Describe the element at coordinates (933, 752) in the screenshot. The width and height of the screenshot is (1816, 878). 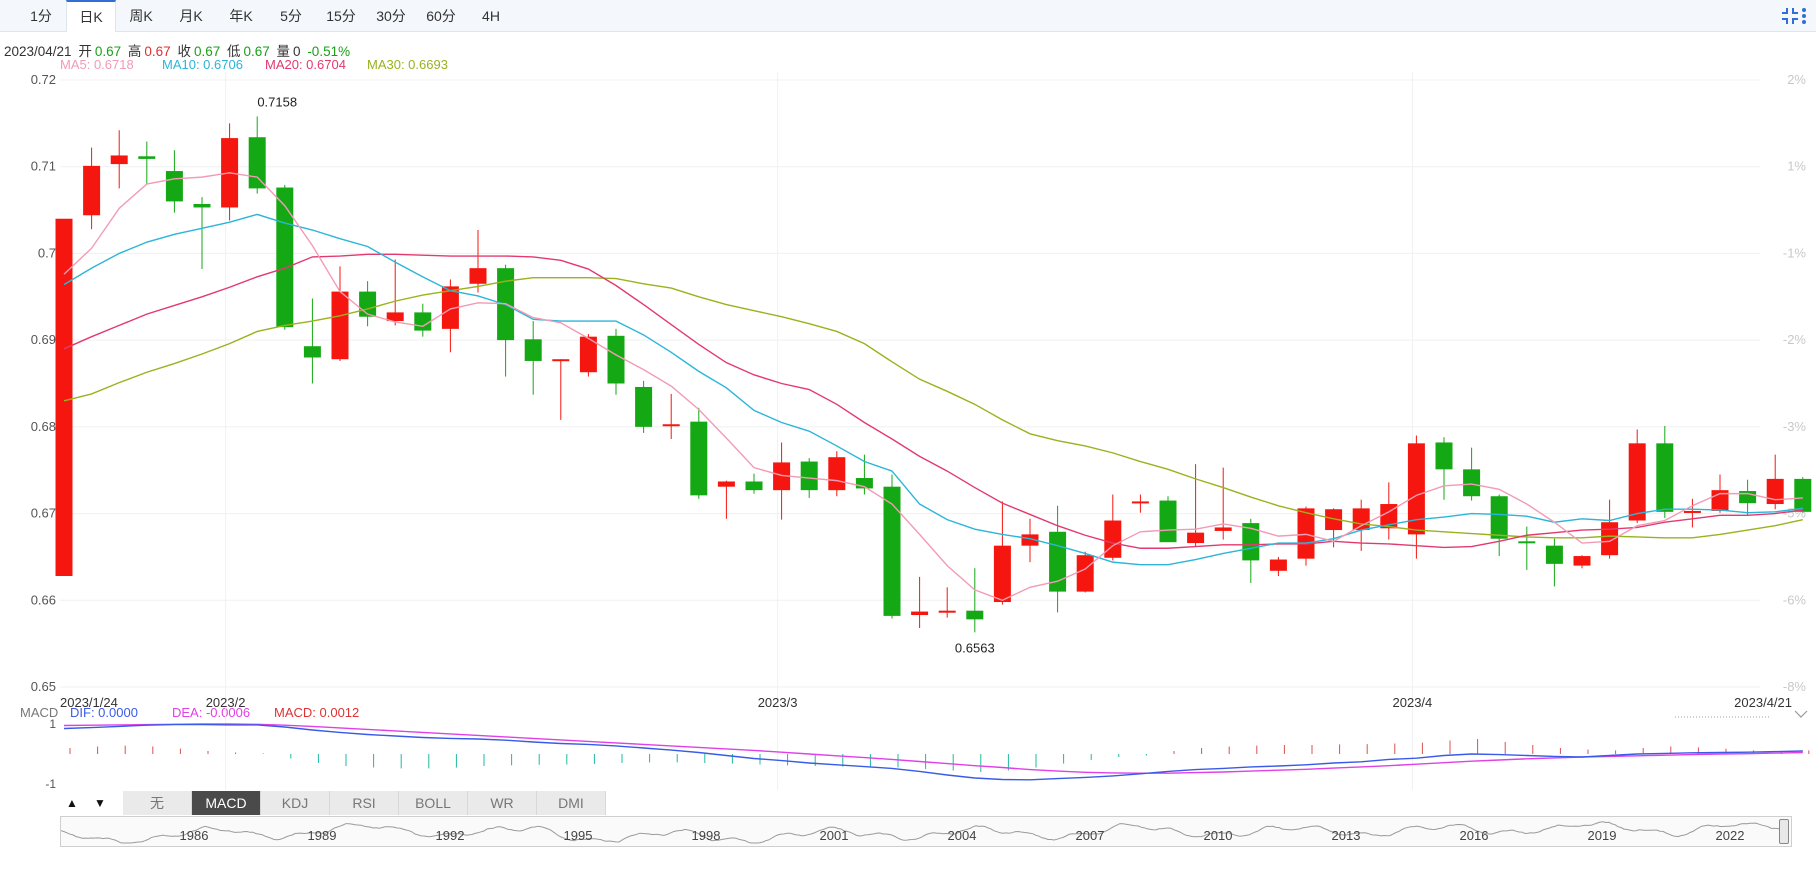
I see `dif-line` at that location.